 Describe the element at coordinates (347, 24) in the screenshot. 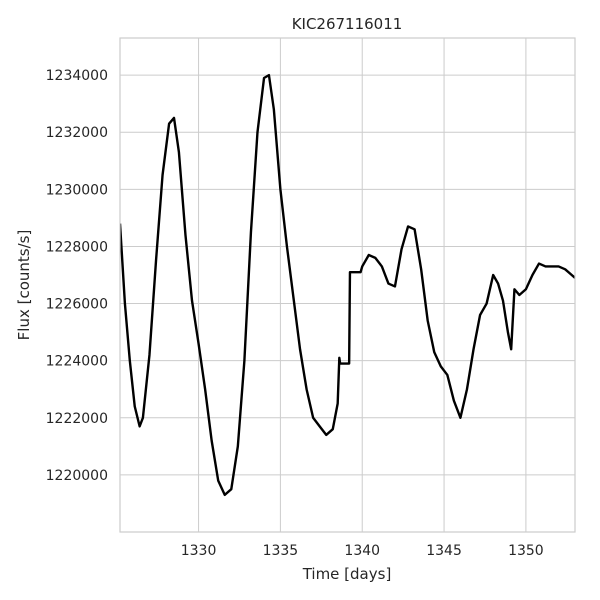

I see `chart-title: KIC267116011` at that location.